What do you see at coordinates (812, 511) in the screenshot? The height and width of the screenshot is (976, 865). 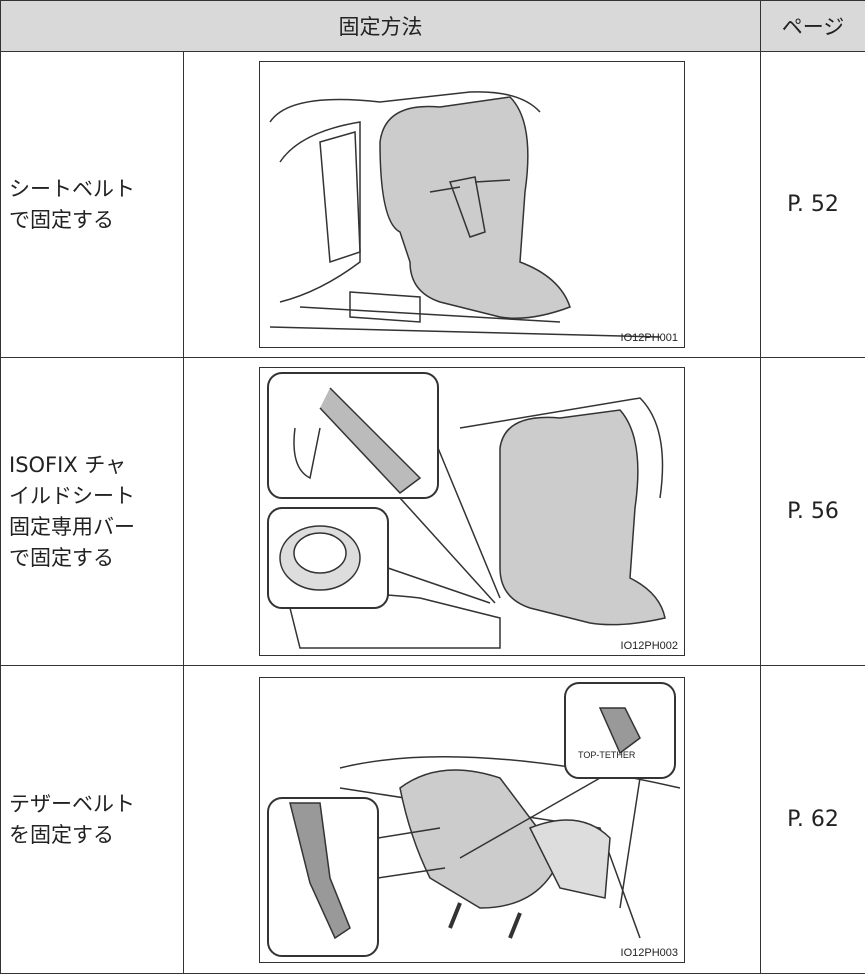 I see `page-cell: P. 56` at bounding box center [812, 511].